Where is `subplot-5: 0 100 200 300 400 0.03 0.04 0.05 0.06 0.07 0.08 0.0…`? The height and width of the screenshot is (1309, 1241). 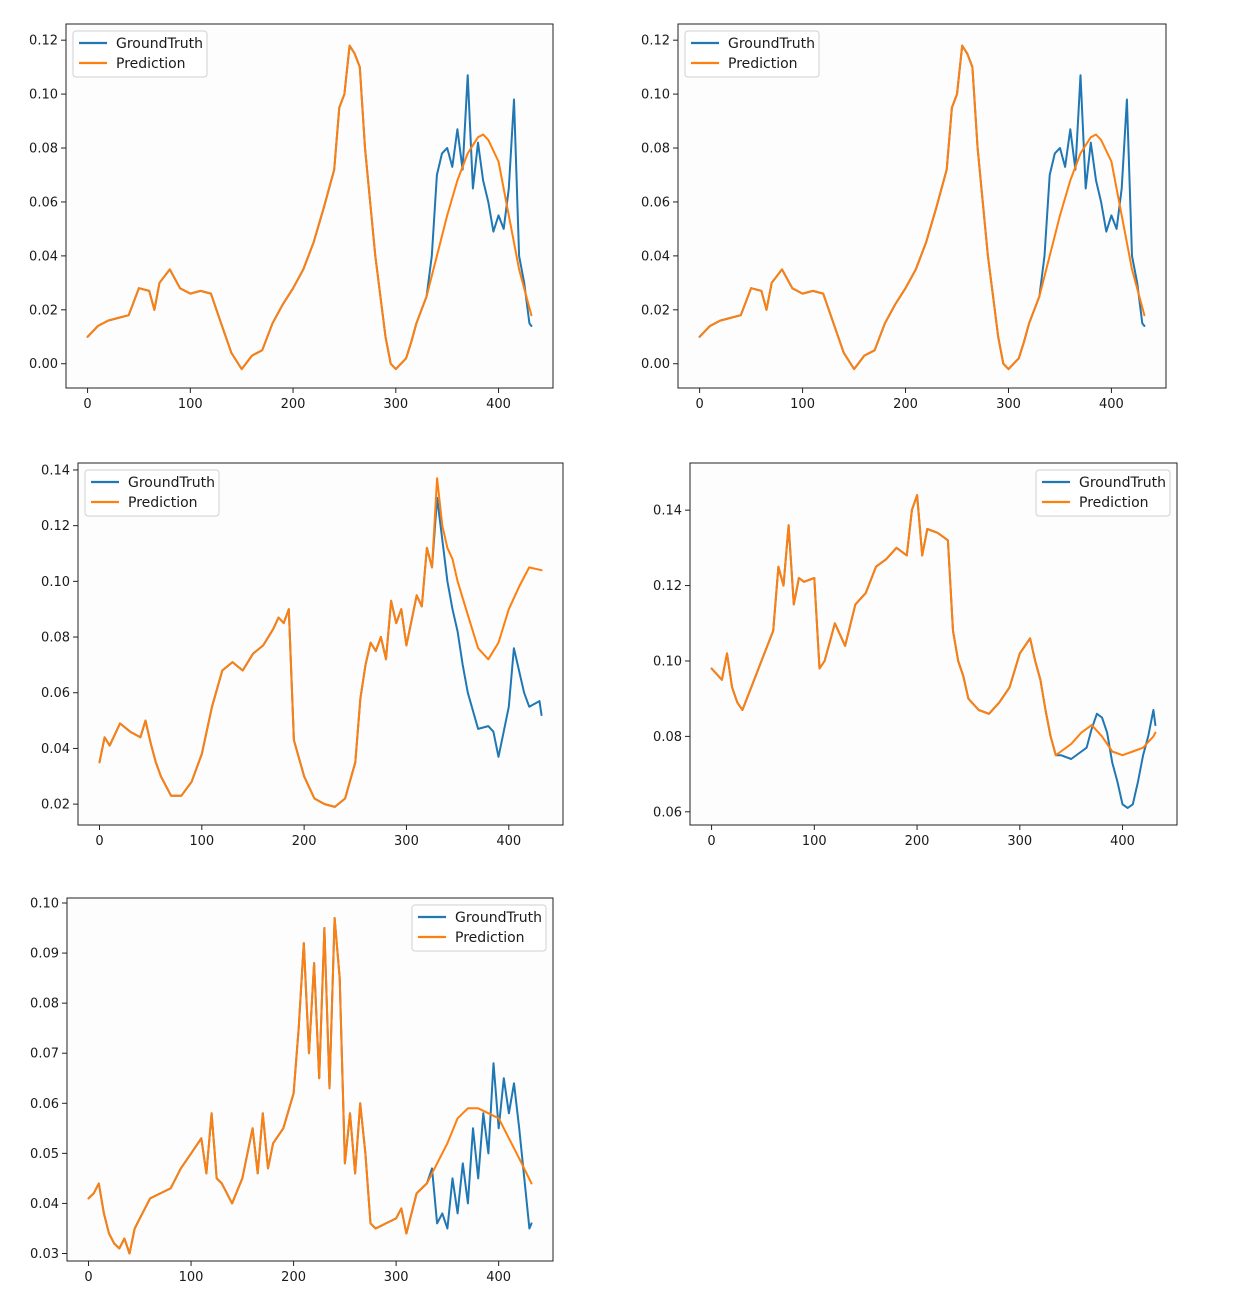 subplot-5: 0 100 200 300 400 0.03 0.04 0.05 0.06 0.07 0.08 0.0… is located at coordinates (292, 1091).